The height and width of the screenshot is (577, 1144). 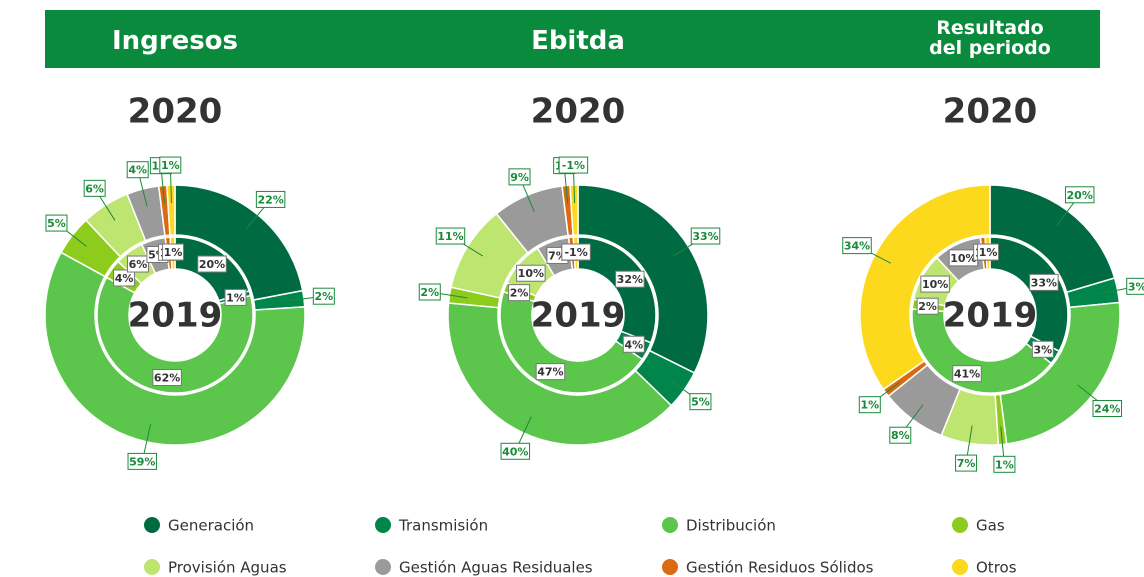 I want to click on legend-label: Generación, so click(x=211, y=526).